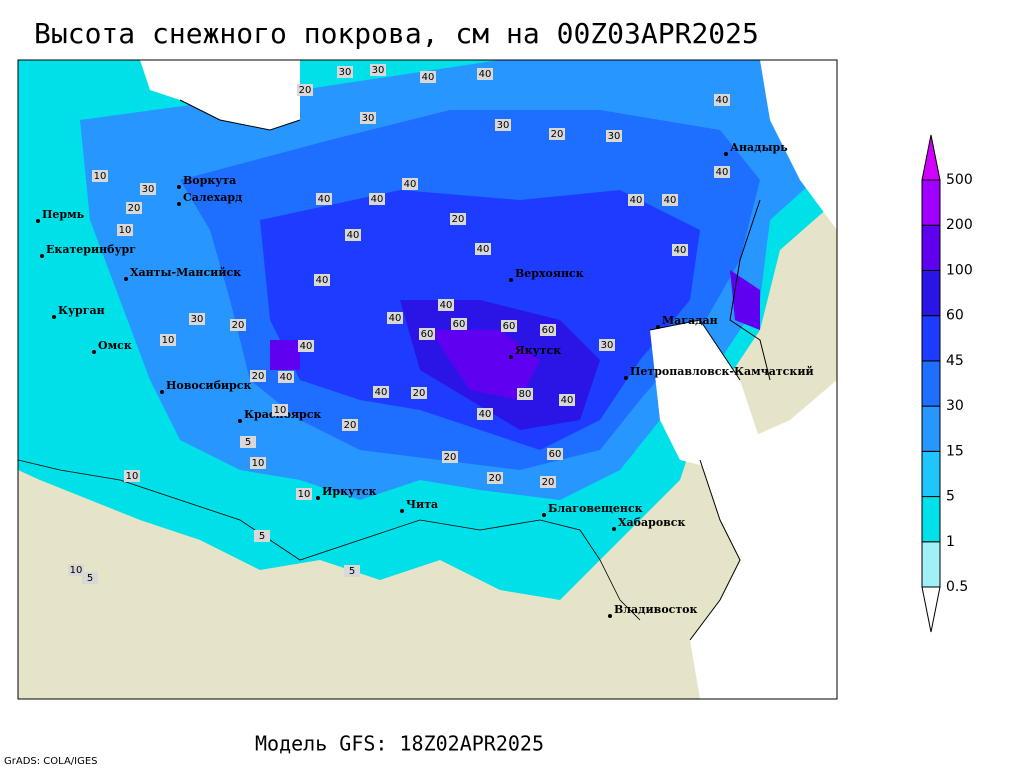  What do you see at coordinates (399, 744) in the screenshot?
I see `model-label: Модель GFS: 18Z02APR2025` at bounding box center [399, 744].